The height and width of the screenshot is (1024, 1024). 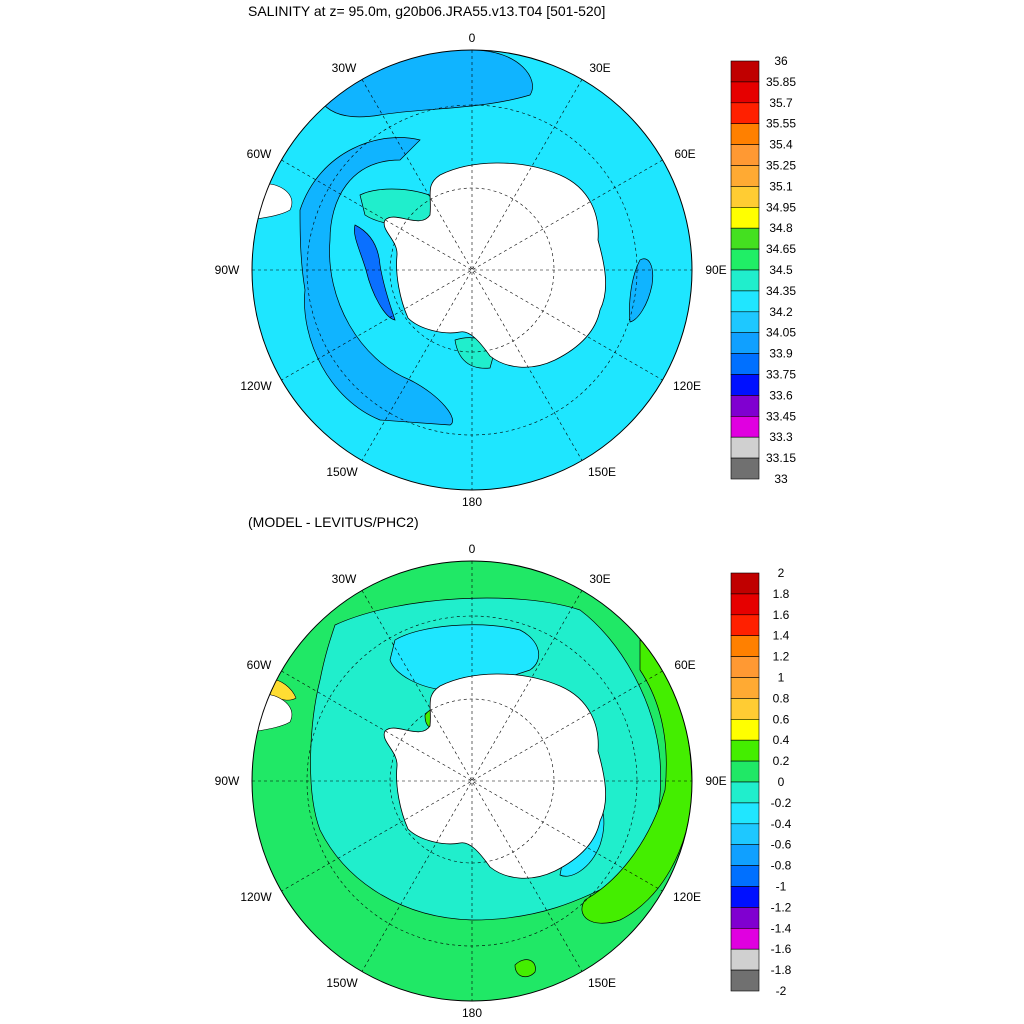 What do you see at coordinates (781, 207) in the screenshot?
I see `colorbar-label: 34.95` at bounding box center [781, 207].